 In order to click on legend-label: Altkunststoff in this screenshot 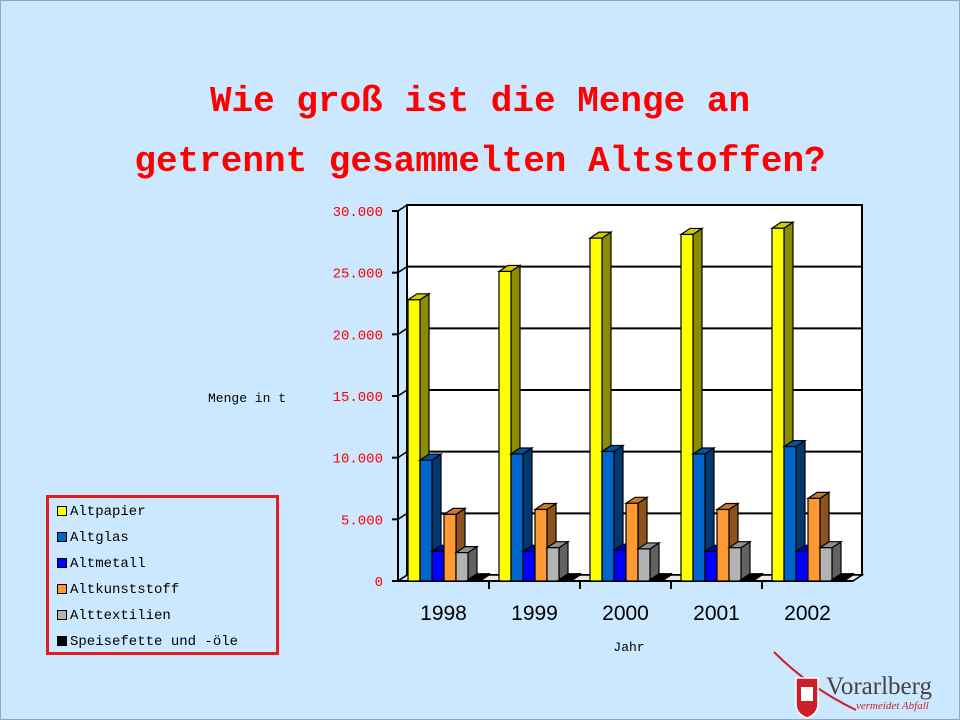, I will do `click(125, 590)`.